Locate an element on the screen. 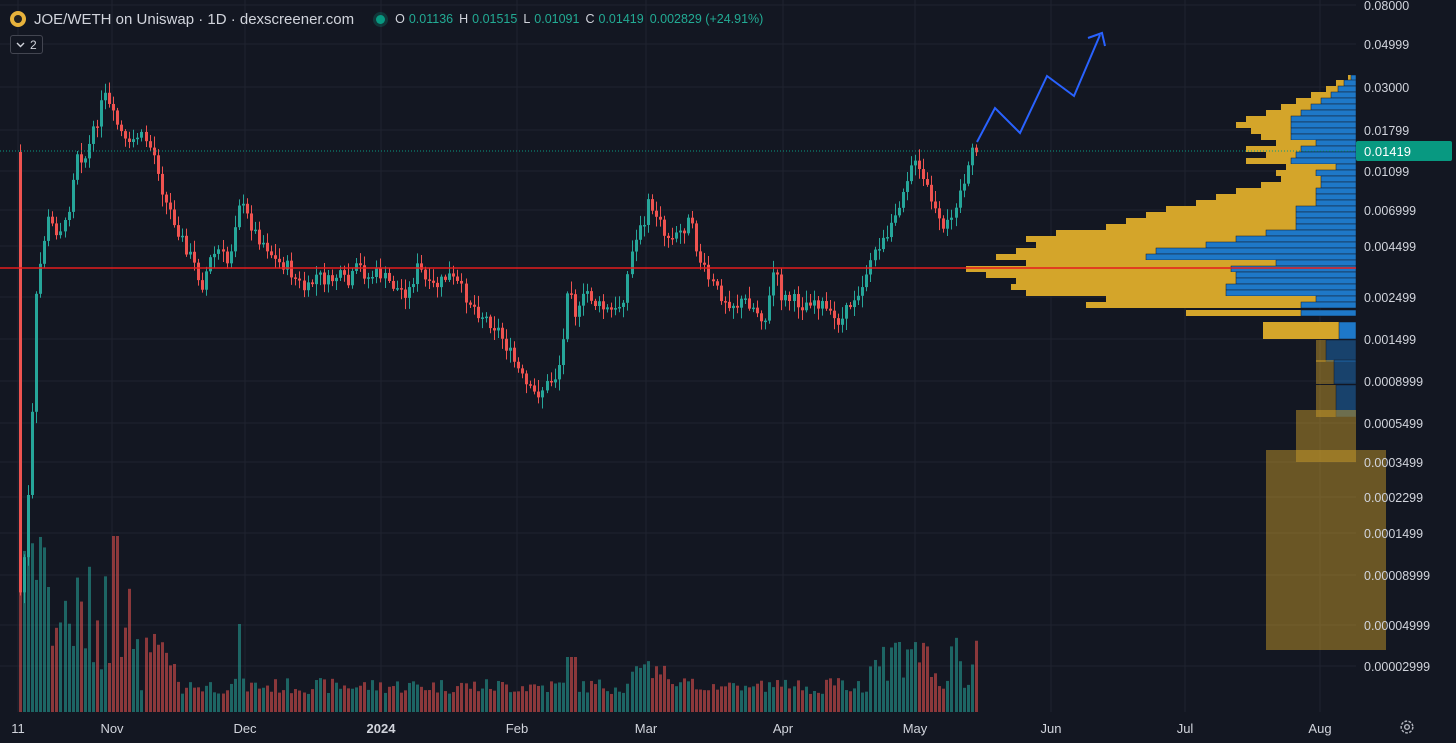  time-tick-label: Nov is located at coordinates (112, 728).